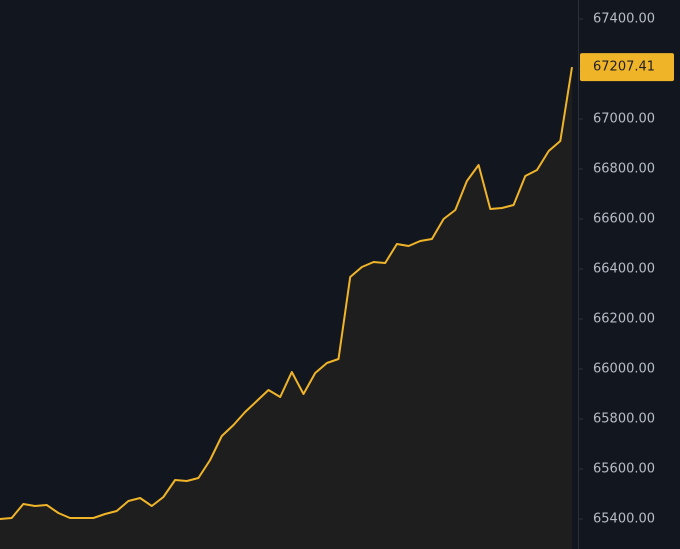  What do you see at coordinates (624, 319) in the screenshot?
I see `y-tick-label: 66200.00` at bounding box center [624, 319].